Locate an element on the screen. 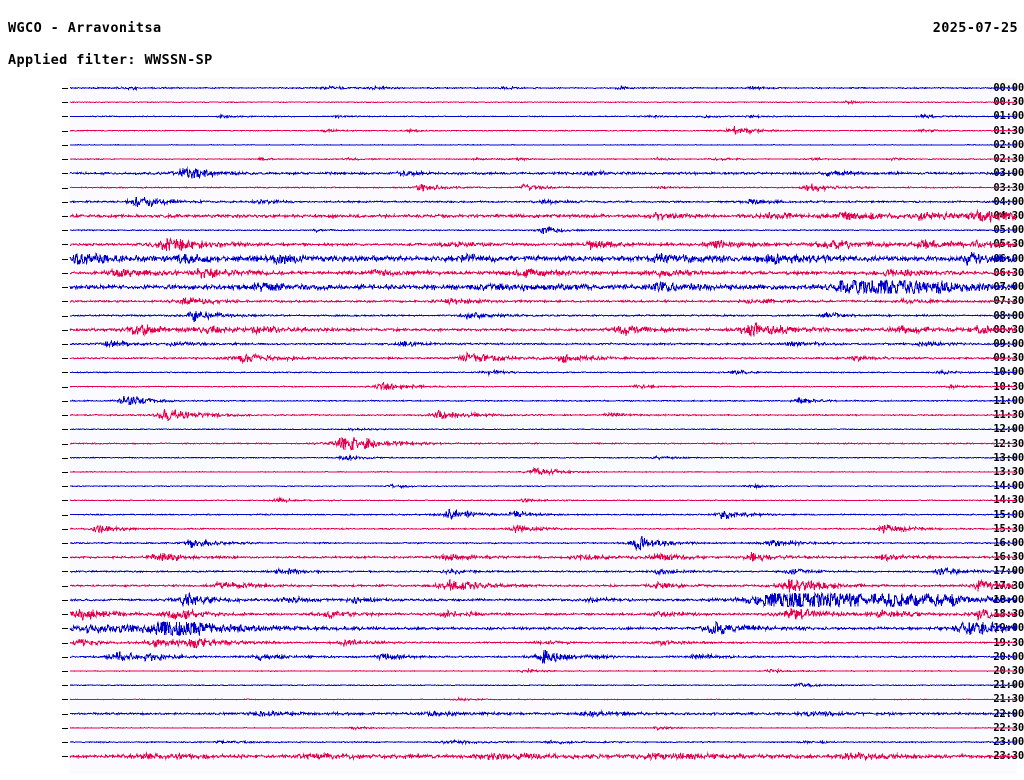  applied-filter-label: Applied filter: WWSSN-SP is located at coordinates (110, 60).